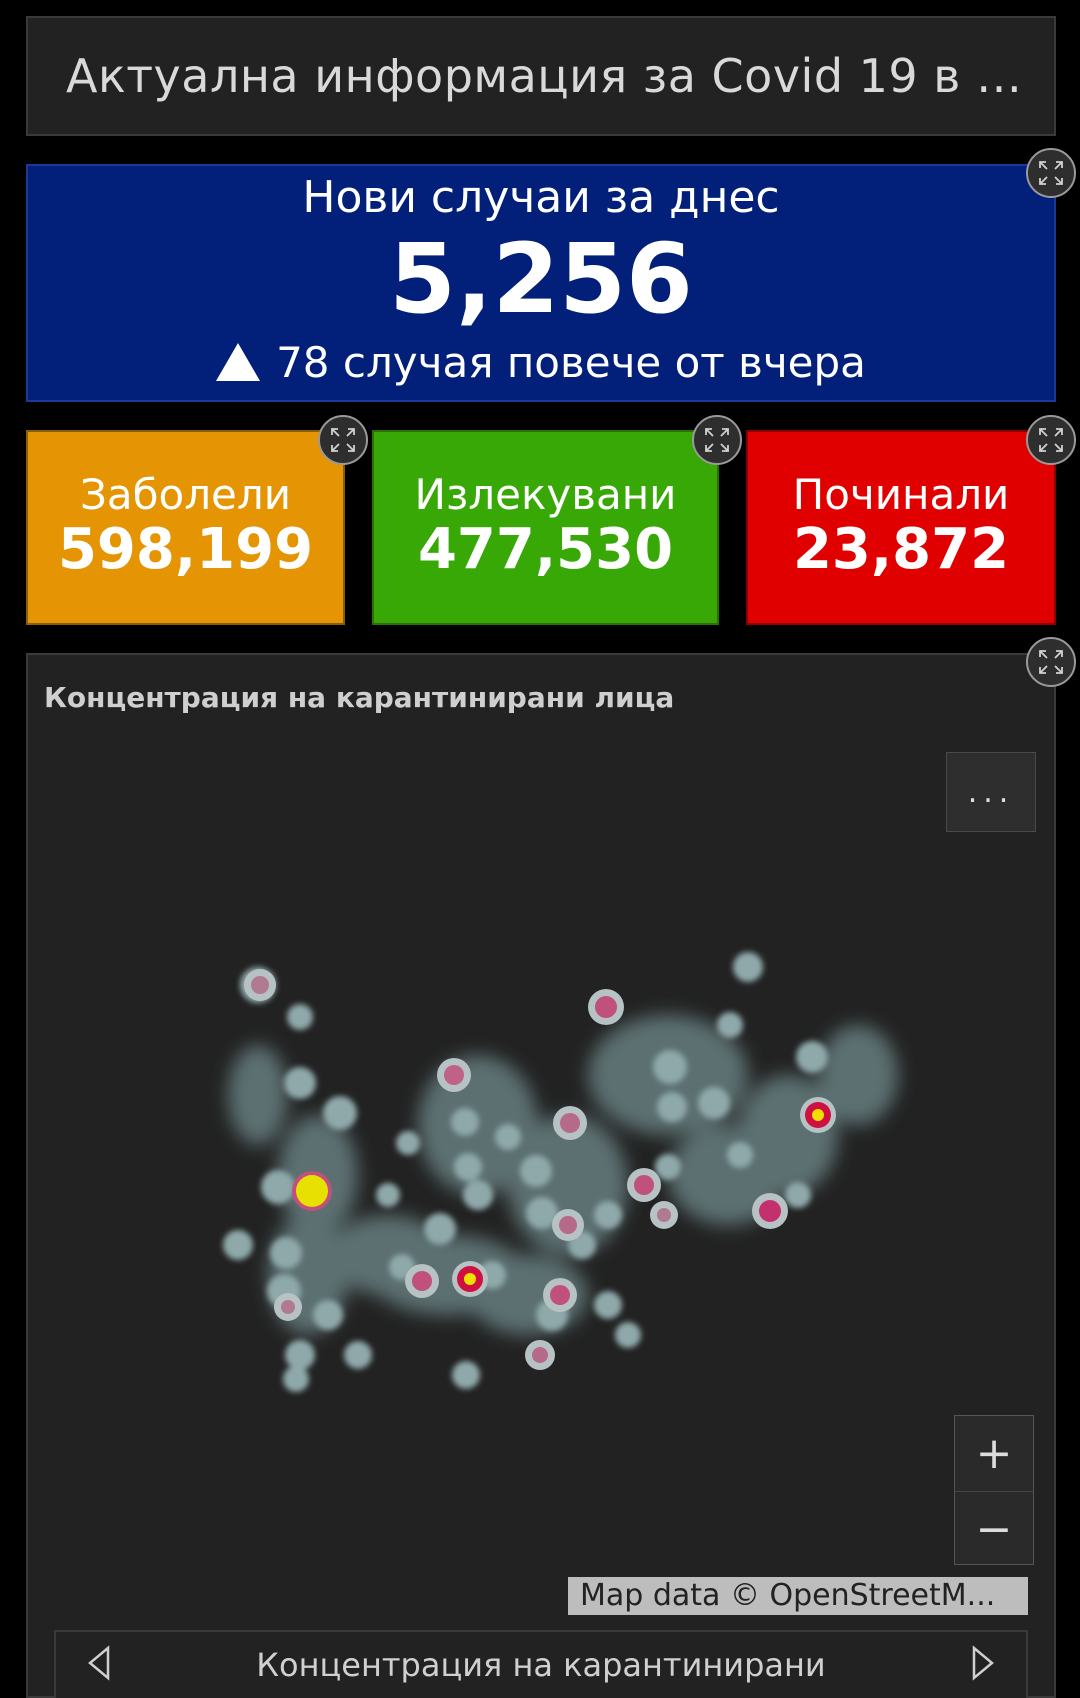 This screenshot has width=1080, height=1698. I want to click on chevron-left-icon, so click(99, 1663).